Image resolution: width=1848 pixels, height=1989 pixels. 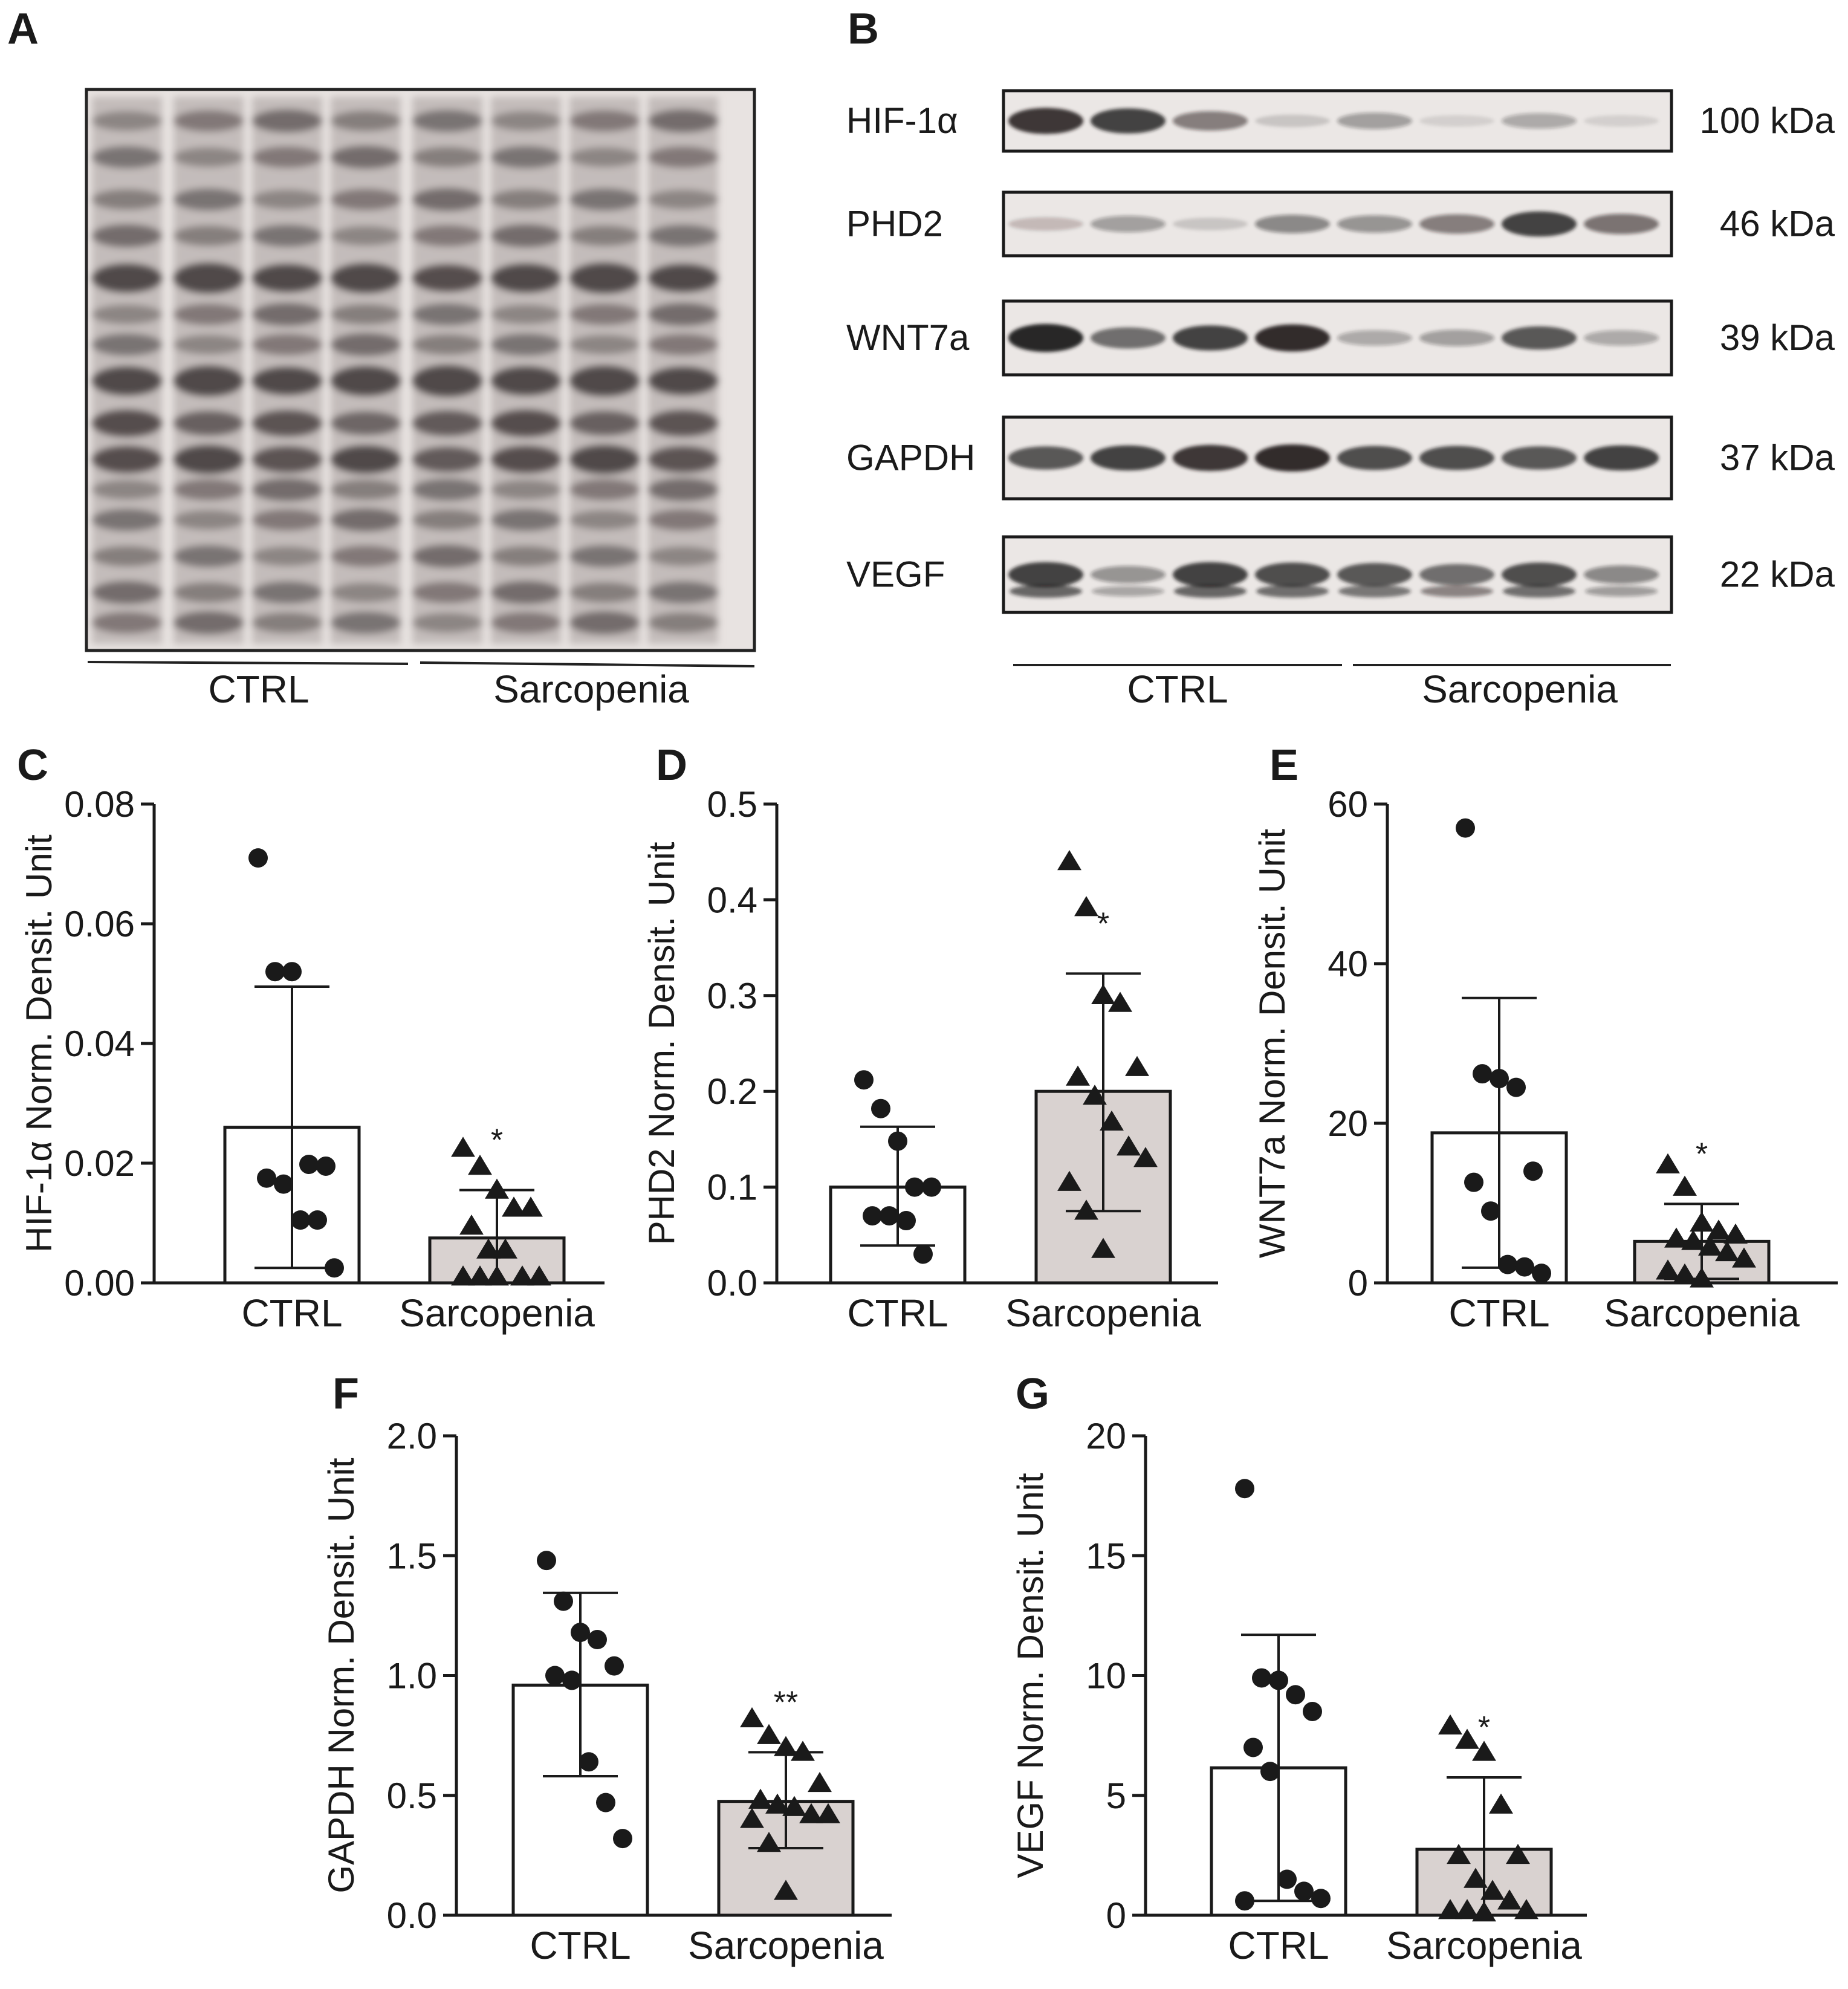 What do you see at coordinates (863, 29) in the screenshot?
I see `panel-b-letter: B` at bounding box center [863, 29].